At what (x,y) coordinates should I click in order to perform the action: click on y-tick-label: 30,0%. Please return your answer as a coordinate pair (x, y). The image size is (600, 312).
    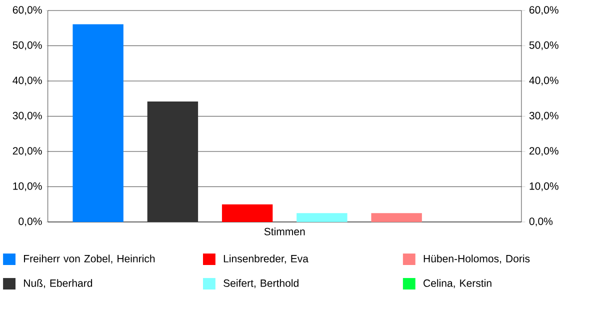
    Looking at the image, I should click on (27, 116).